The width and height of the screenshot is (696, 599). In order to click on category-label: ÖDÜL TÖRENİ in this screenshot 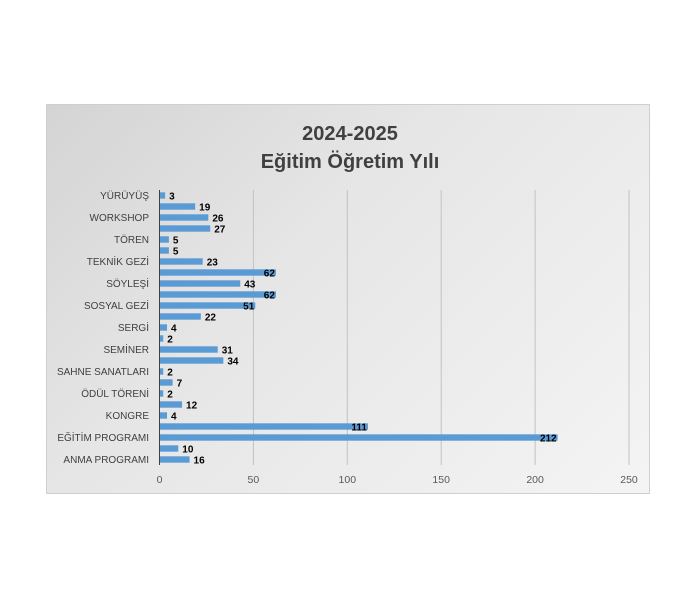, I will do `click(115, 393)`.